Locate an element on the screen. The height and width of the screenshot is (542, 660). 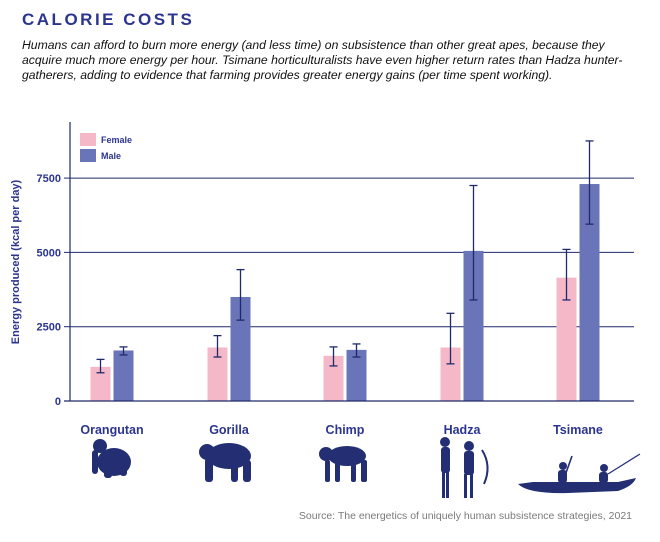
error-bar-female-gorilla is located at coordinates (217, 346).